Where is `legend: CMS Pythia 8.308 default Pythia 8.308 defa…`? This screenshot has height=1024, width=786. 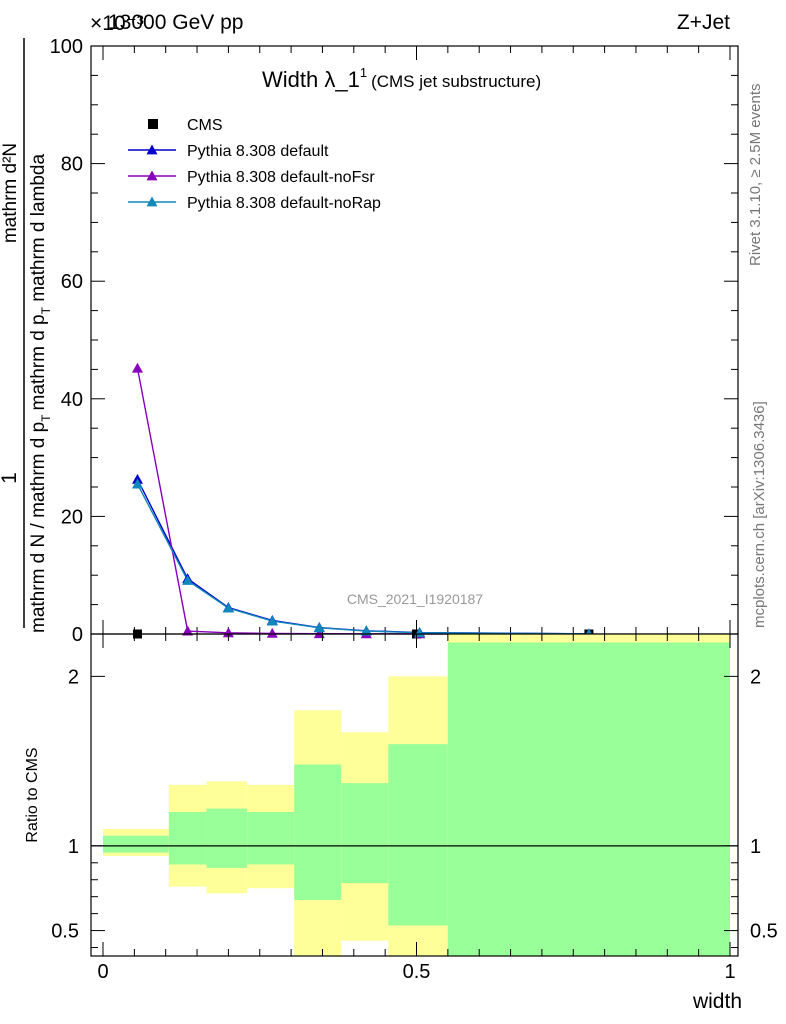 legend: CMS Pythia 8.308 default Pythia 8.308 defa… is located at coordinates (254, 164).